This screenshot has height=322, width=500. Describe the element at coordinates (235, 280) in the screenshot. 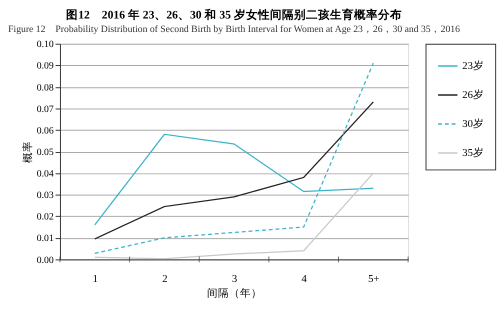

I see `x-tick-label: 3` at that location.